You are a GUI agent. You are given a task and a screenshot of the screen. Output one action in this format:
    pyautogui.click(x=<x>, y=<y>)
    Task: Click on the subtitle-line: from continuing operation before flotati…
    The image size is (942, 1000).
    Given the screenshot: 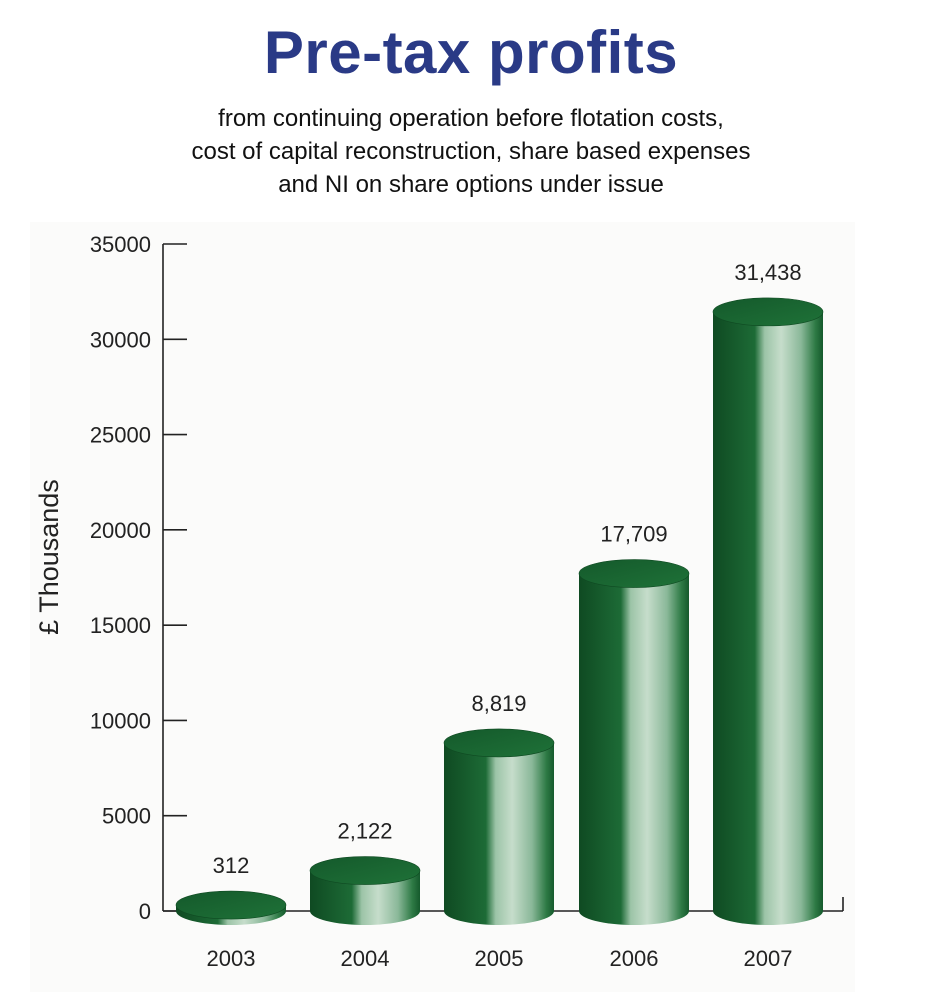 What is the action you would take?
    pyautogui.click(x=471, y=118)
    